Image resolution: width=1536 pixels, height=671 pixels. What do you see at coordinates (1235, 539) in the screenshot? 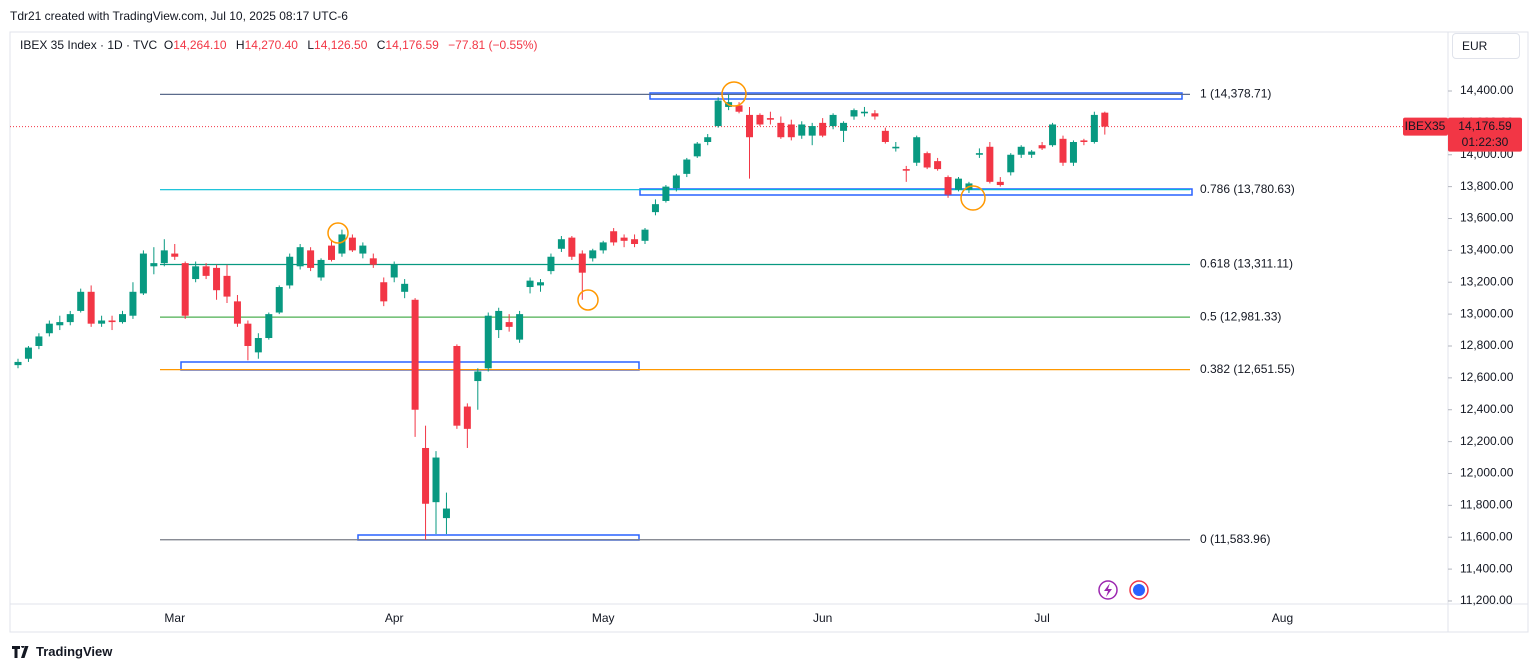
I see `fib-label: 0 (11,583.96)` at bounding box center [1235, 539].